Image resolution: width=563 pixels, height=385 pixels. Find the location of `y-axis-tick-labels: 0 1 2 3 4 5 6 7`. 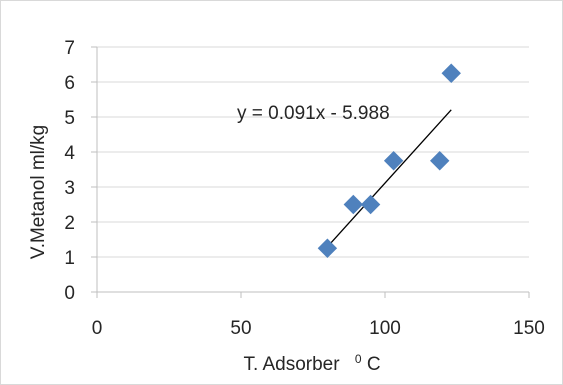

y-axis-tick-labels: 0 1 2 3 4 5 6 7 is located at coordinates (69, 171).